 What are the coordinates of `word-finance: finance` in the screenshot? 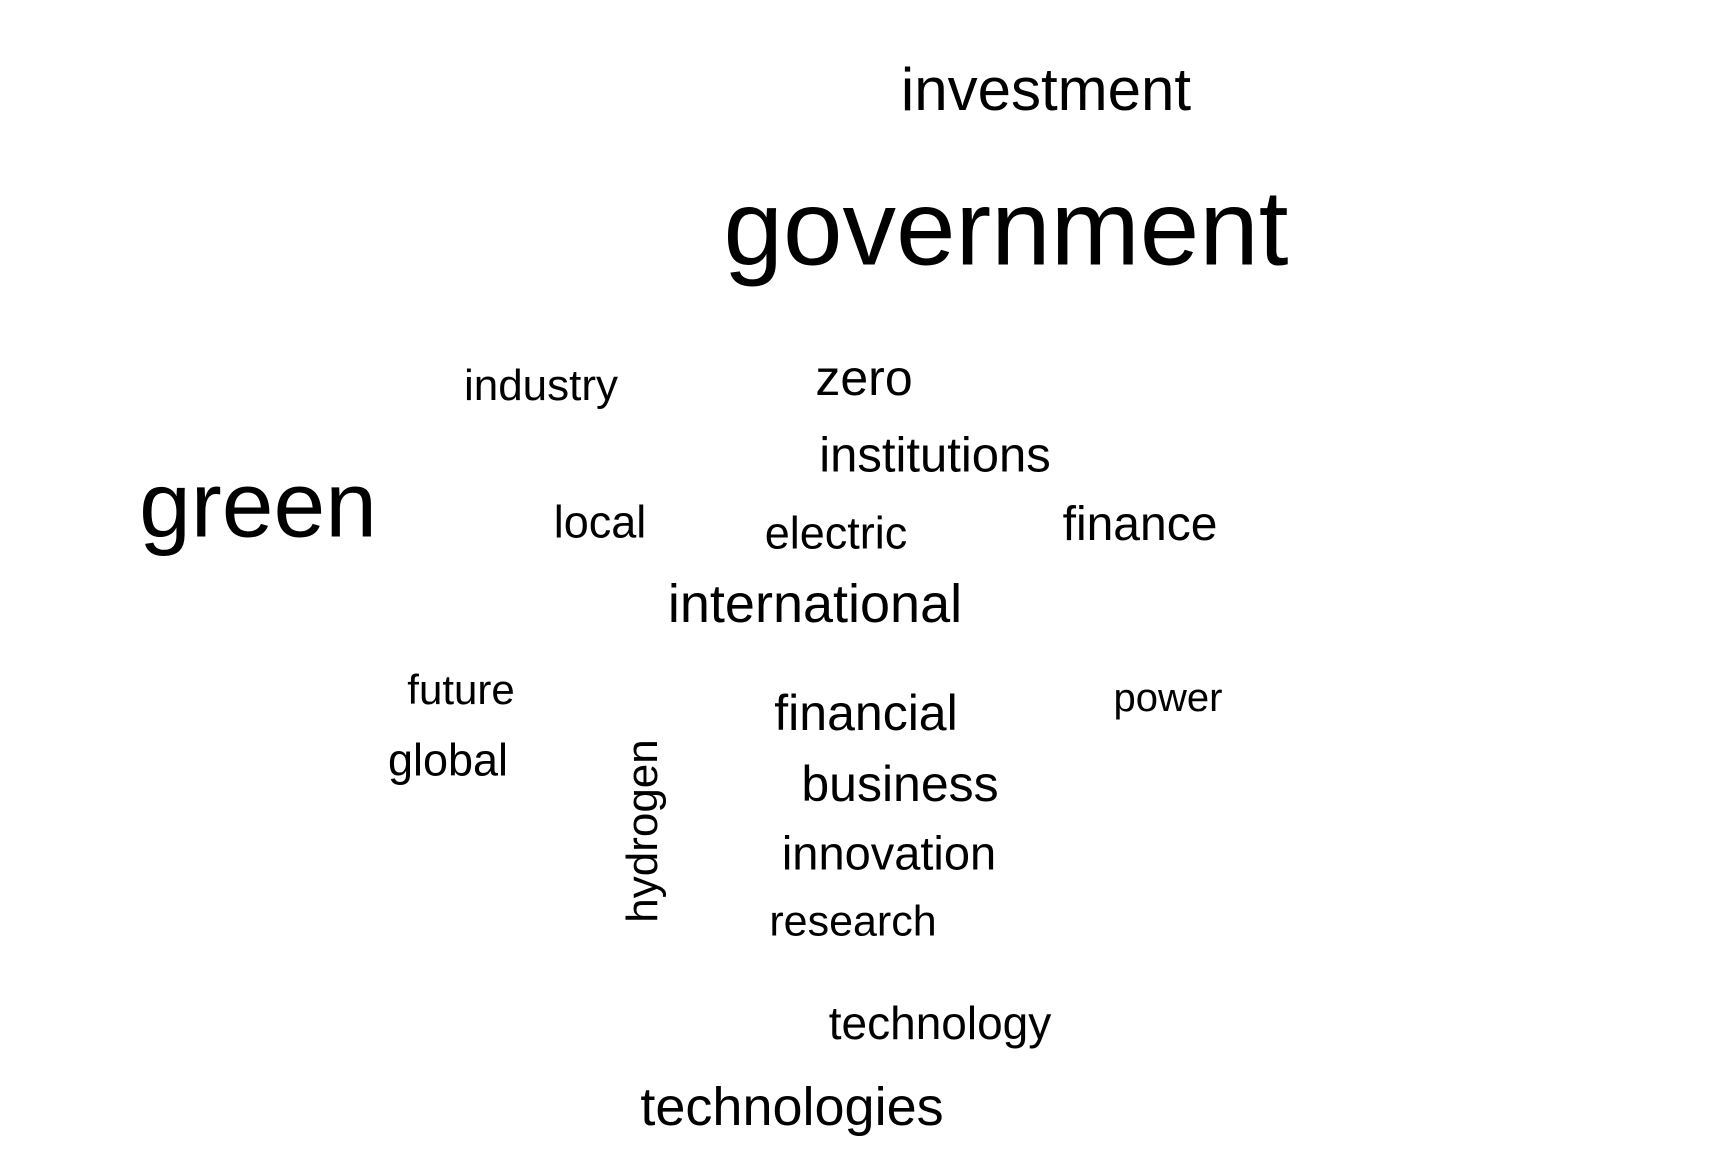 It's located at (1140, 524).